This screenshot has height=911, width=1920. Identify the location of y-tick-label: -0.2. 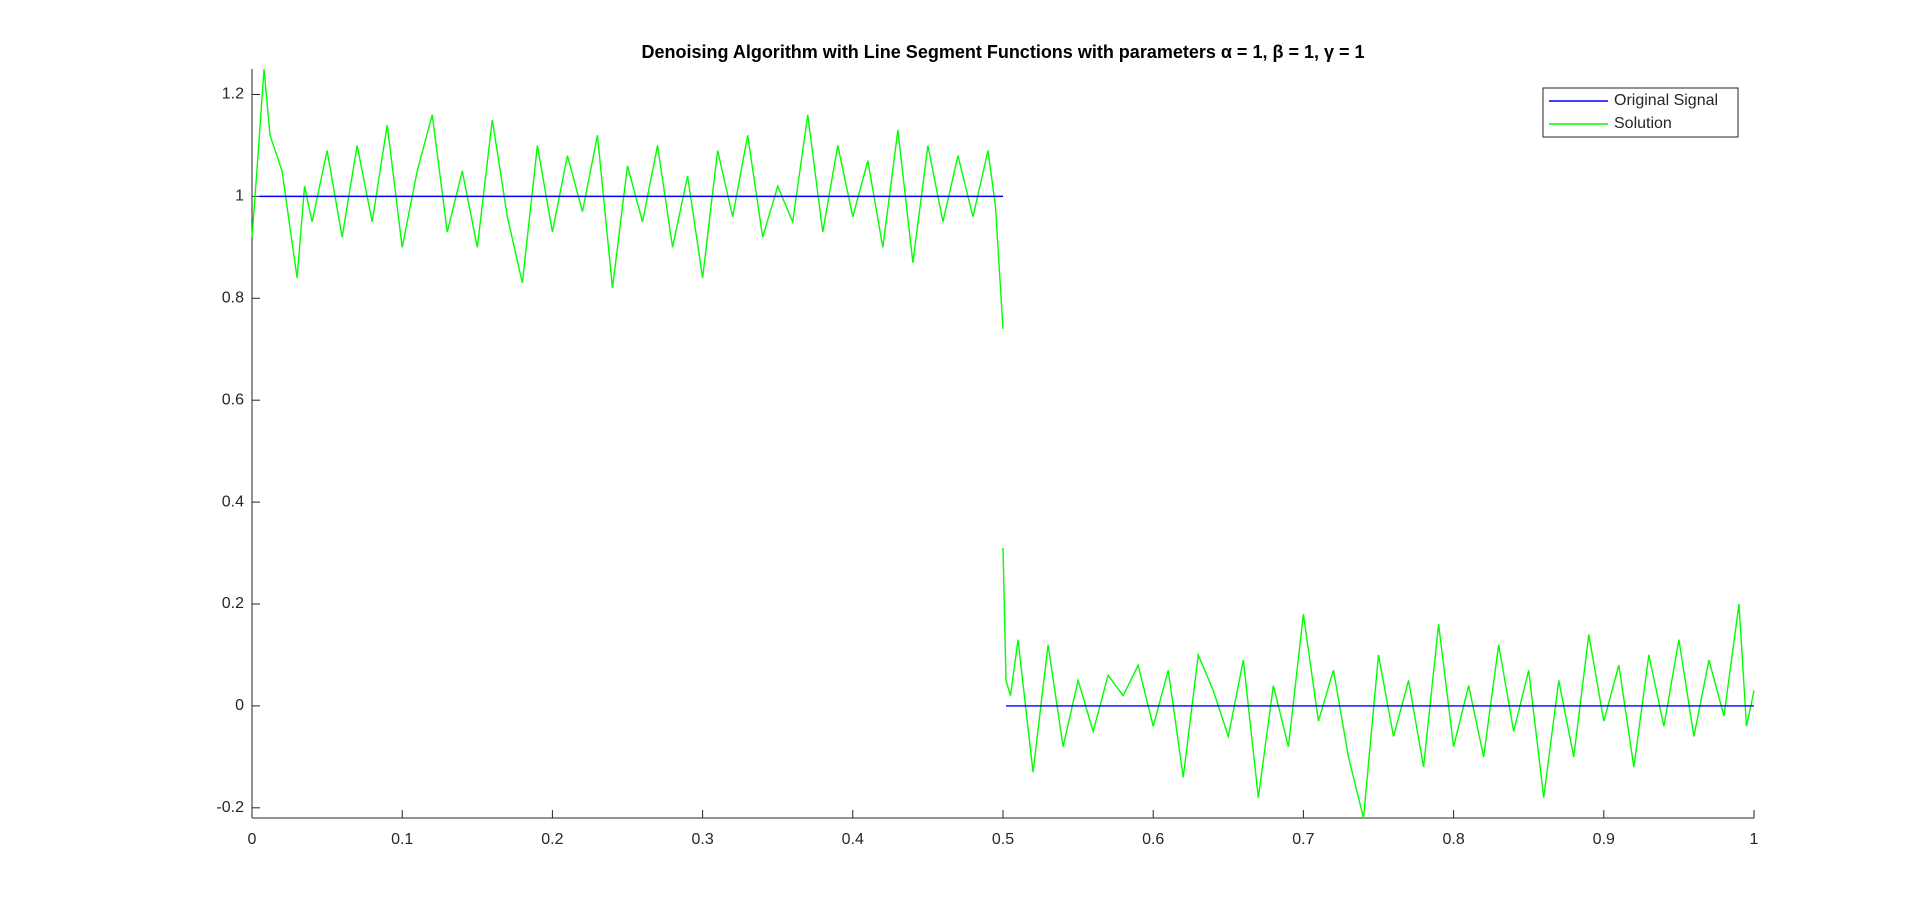
(230, 807).